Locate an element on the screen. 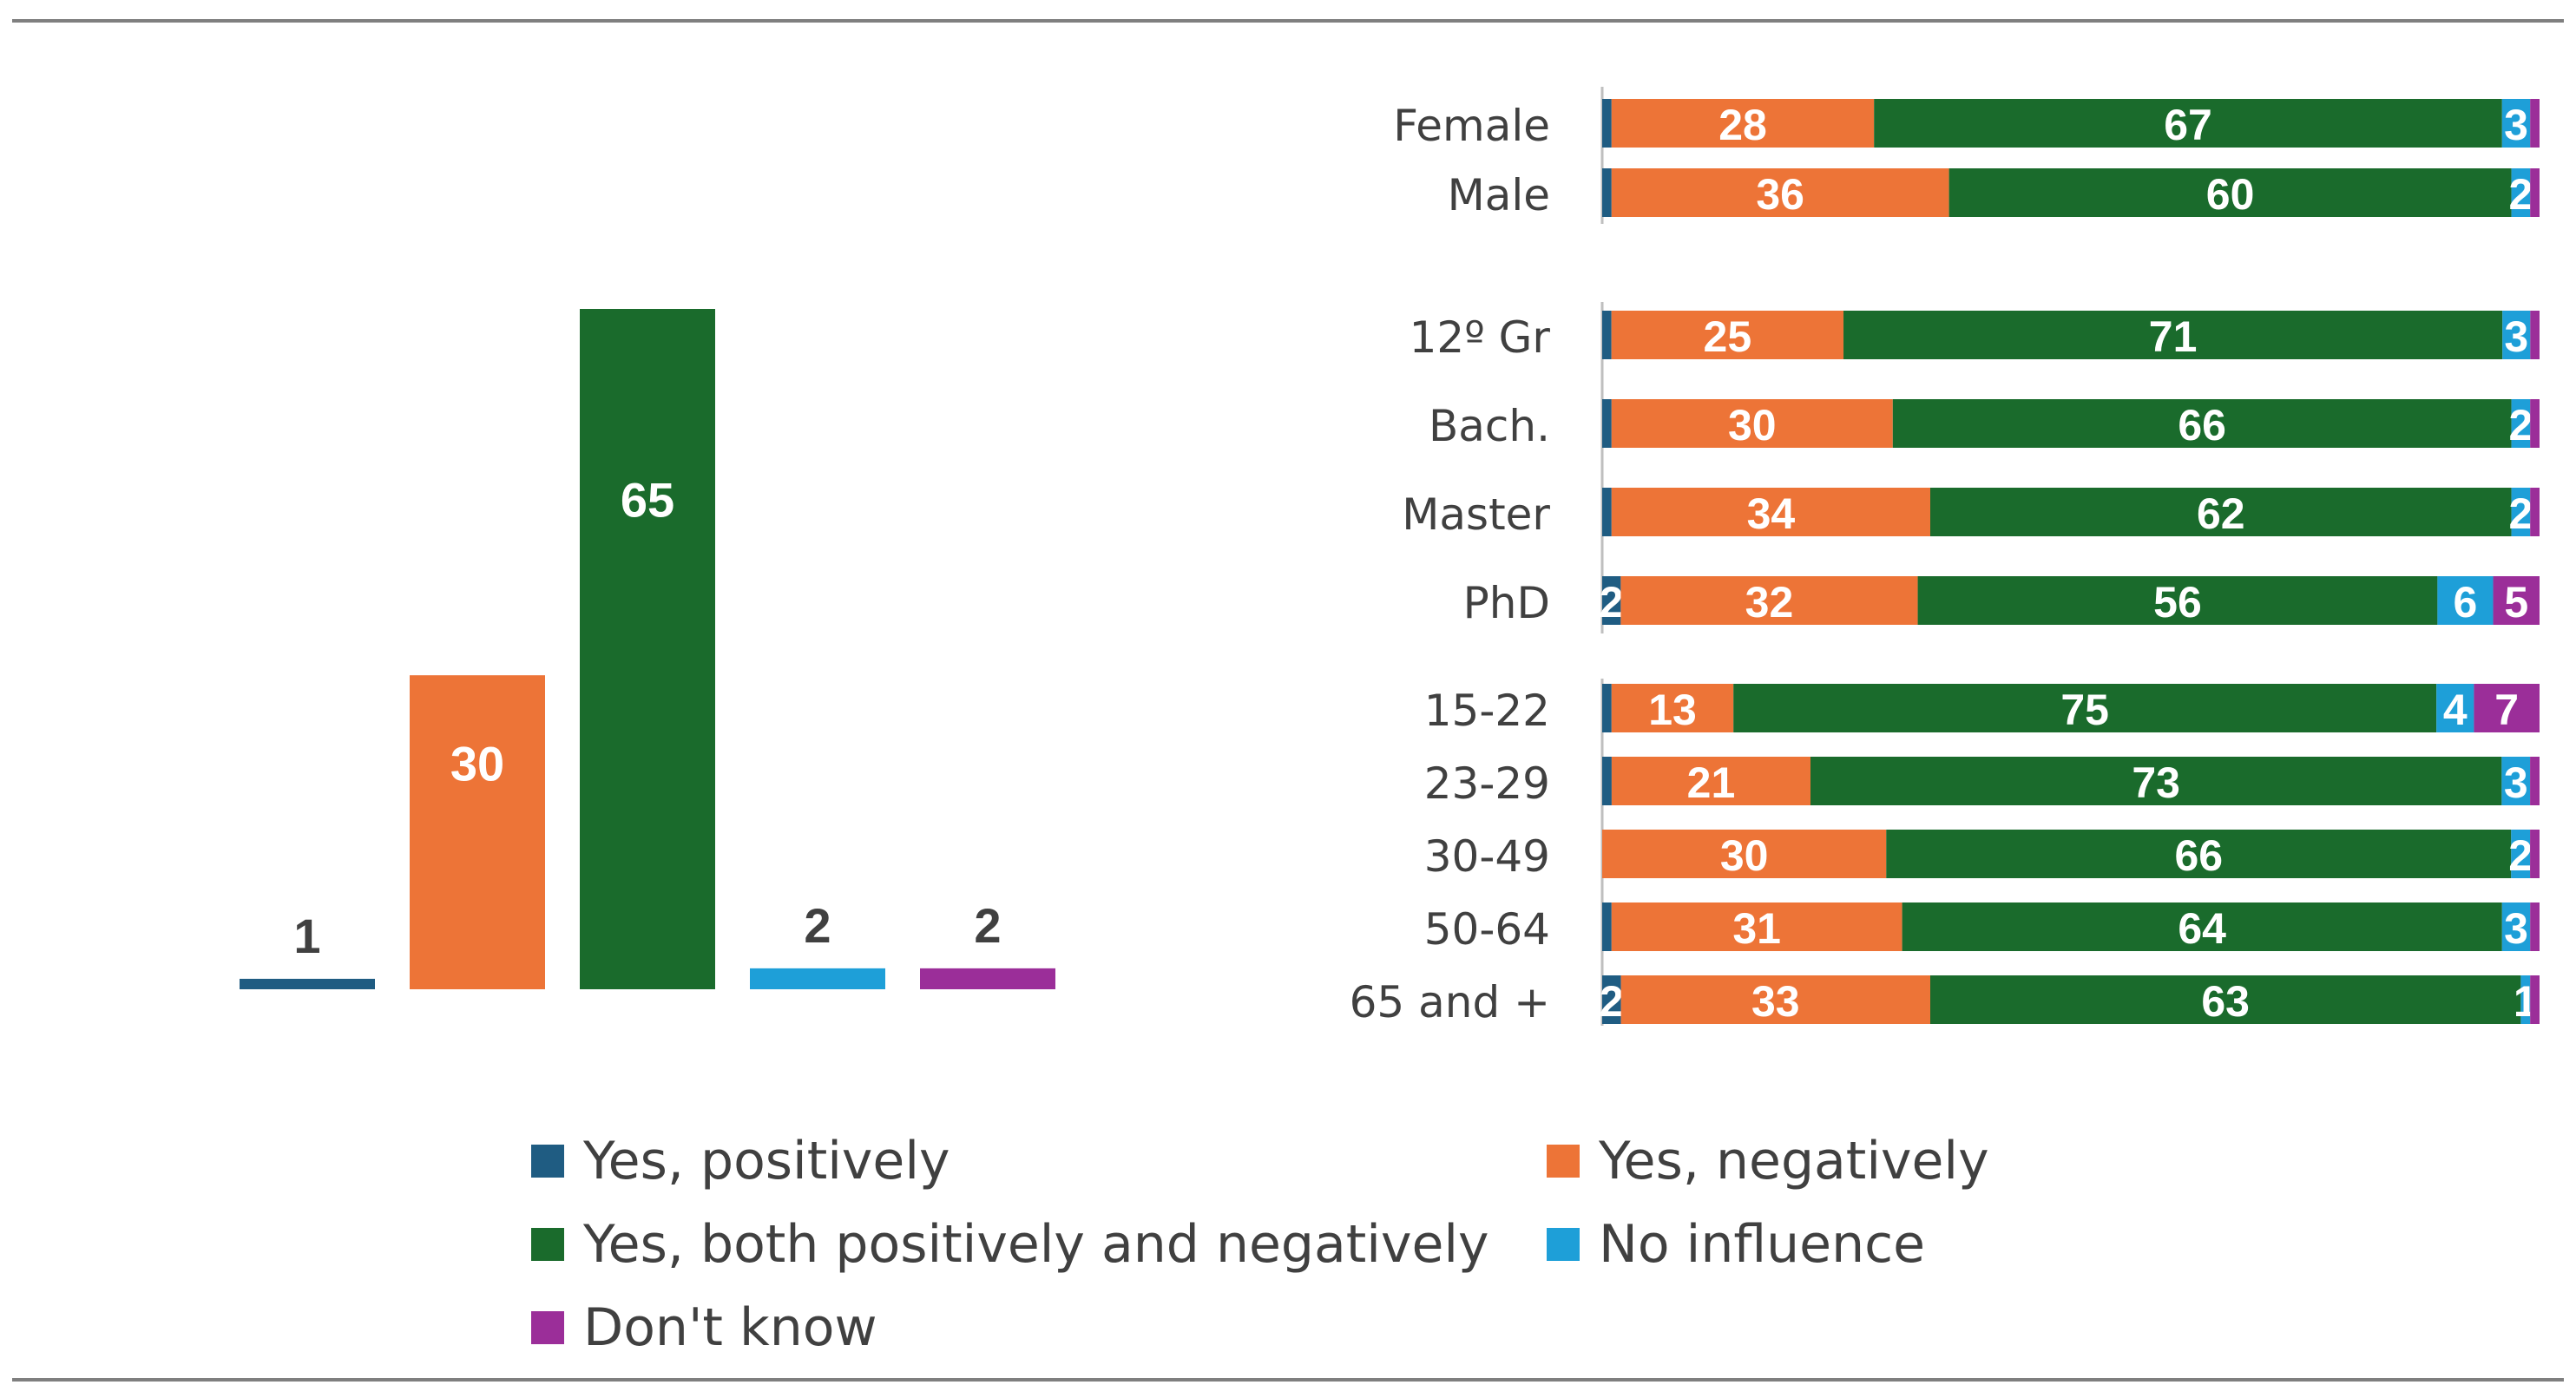 Image resolution: width=2576 pixels, height=1398 pixels. category-label: 12º Gr is located at coordinates (1480, 337).